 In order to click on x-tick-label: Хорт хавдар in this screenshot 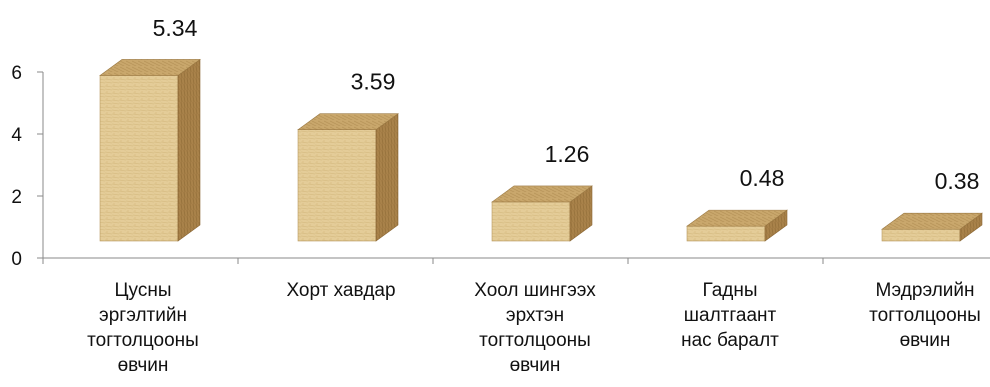, I will do `click(340, 290)`.